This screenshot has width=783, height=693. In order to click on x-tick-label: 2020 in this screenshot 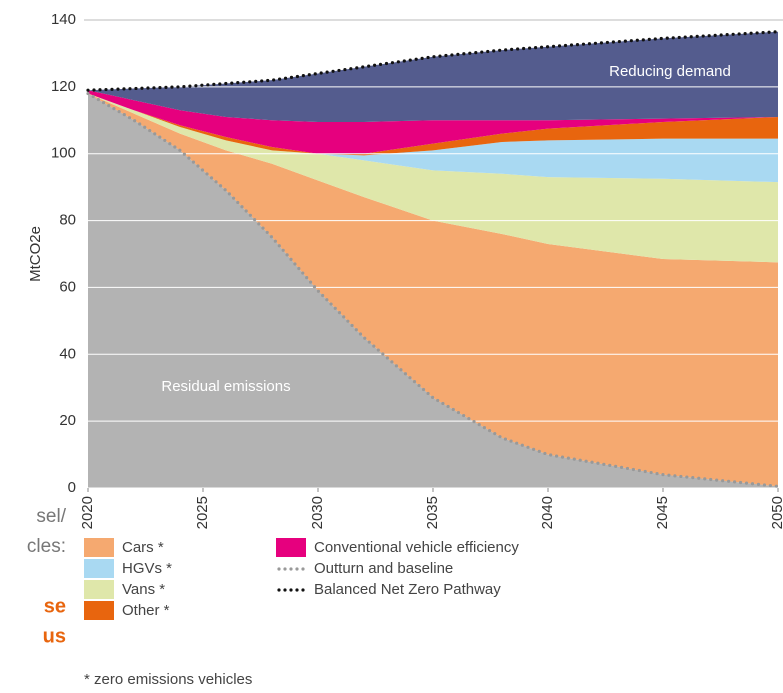, I will do `click(87, 512)`.